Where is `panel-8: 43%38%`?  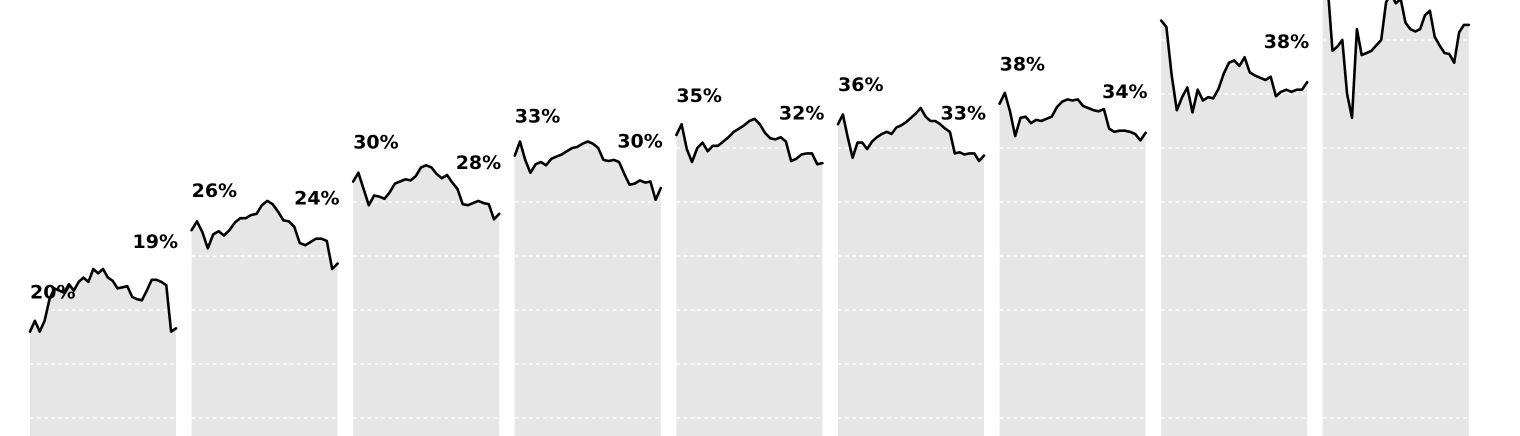 panel-8: 43%38% is located at coordinates (1234, 227).